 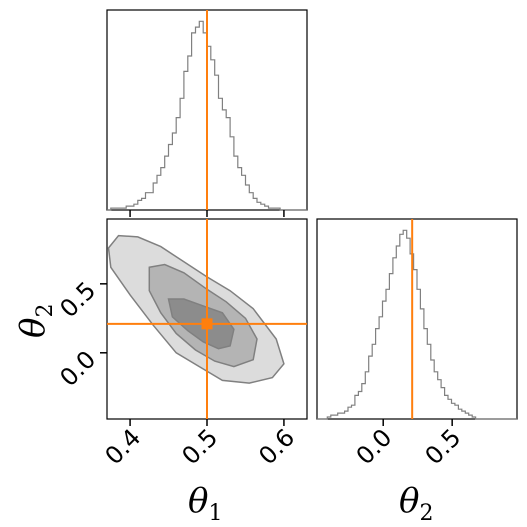 I want to click on tick-marks-theta2, so click(x=417, y=422).